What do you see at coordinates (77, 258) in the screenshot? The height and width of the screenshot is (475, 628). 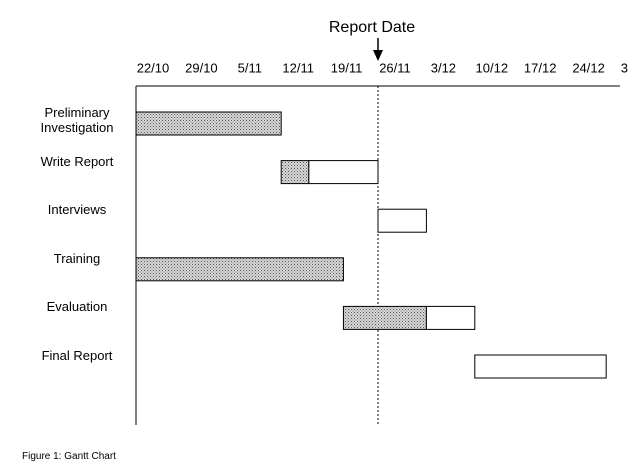 I see `task-label: Training` at bounding box center [77, 258].